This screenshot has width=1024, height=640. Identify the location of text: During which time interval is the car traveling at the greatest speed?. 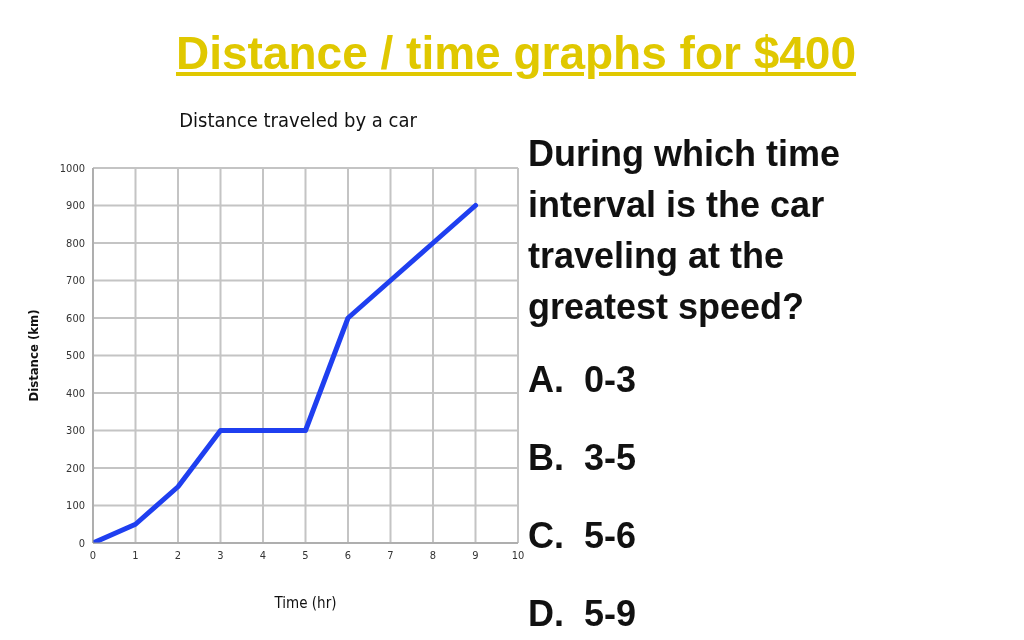
(684, 230).